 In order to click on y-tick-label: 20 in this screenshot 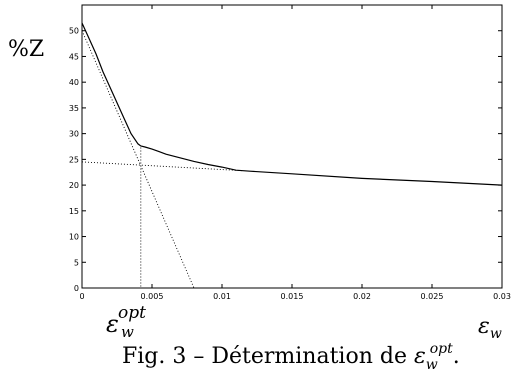, I will do `click(74, 185)`.